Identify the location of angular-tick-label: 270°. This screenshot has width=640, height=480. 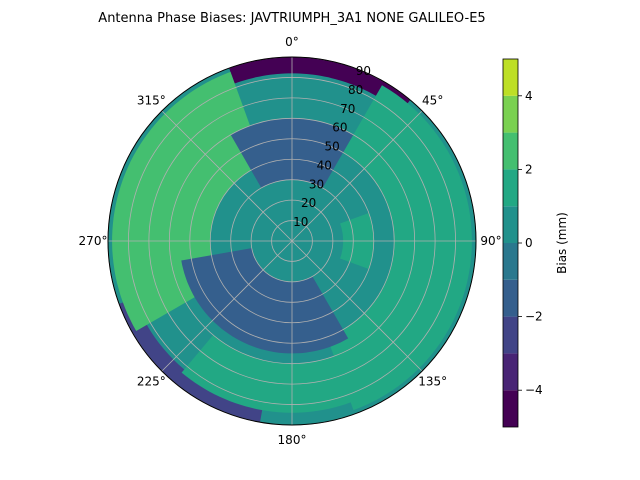
(93, 241).